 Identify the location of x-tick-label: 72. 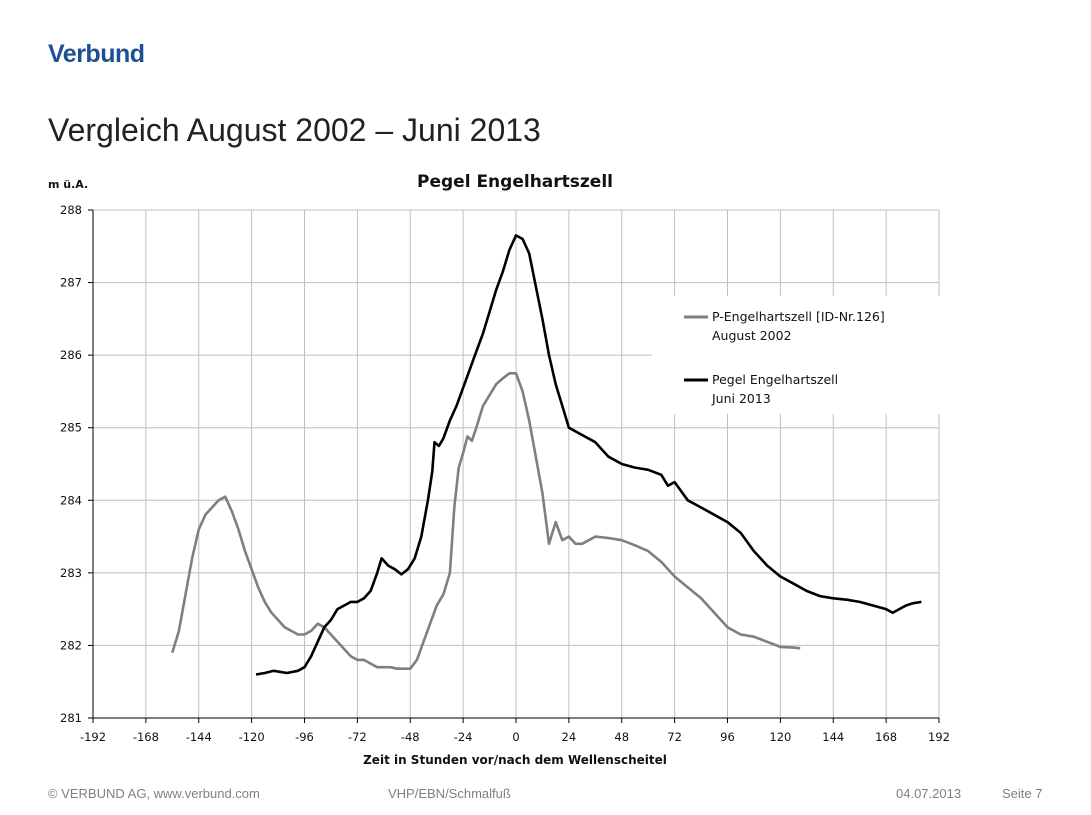
(674, 737).